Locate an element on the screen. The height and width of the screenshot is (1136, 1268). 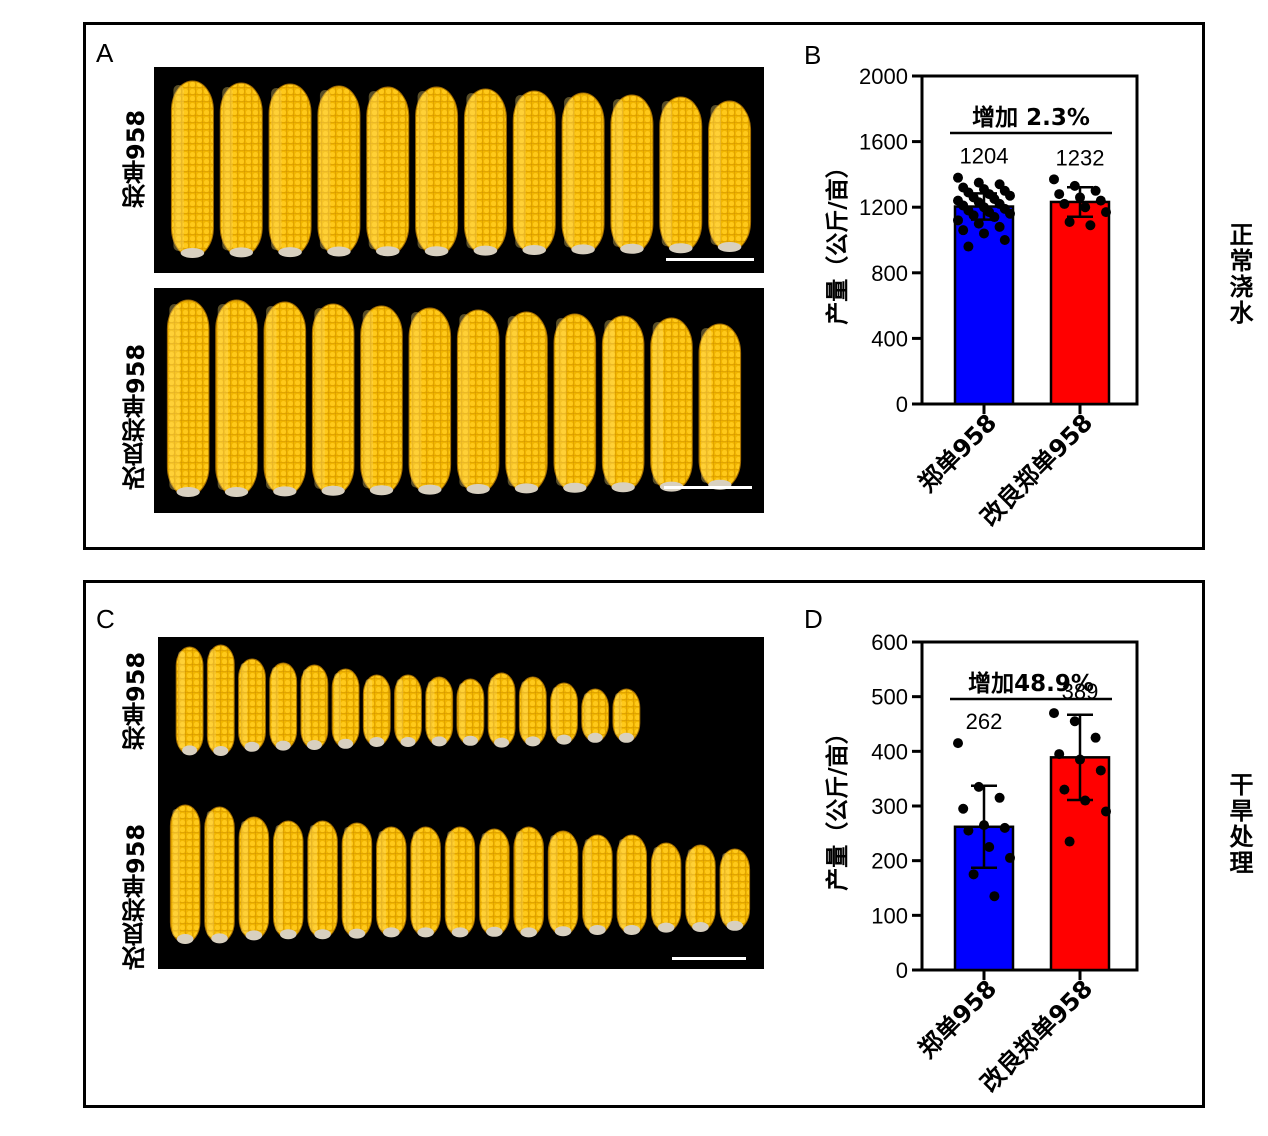
condition-label-normal: 正常浇水 is located at coordinates (1239, 274).